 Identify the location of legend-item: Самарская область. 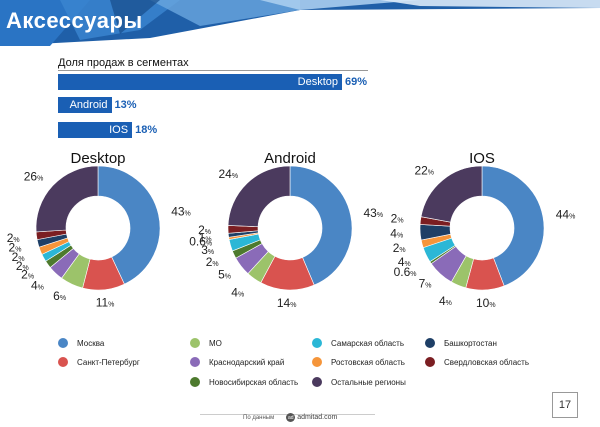
(358, 343).